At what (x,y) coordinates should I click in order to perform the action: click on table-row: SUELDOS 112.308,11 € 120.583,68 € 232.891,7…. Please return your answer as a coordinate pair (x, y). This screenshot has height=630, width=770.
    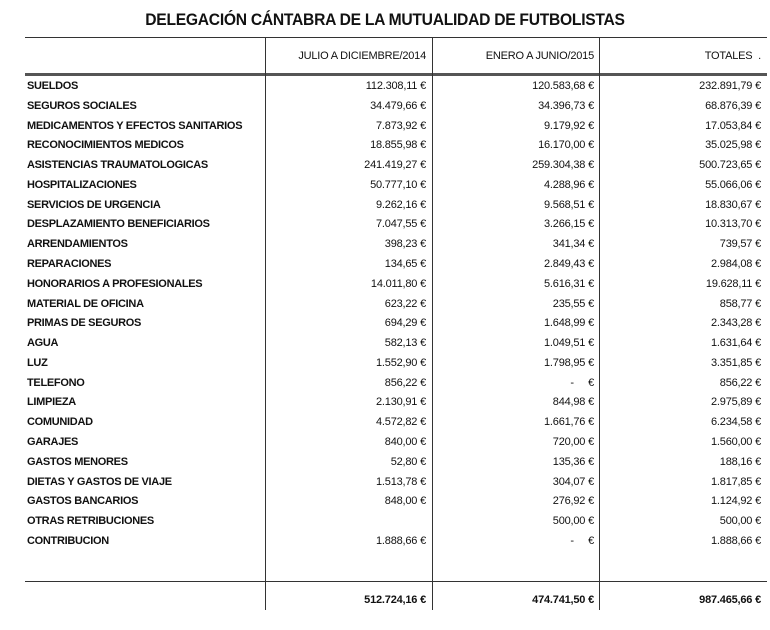
    Looking at the image, I should click on (385, 90).